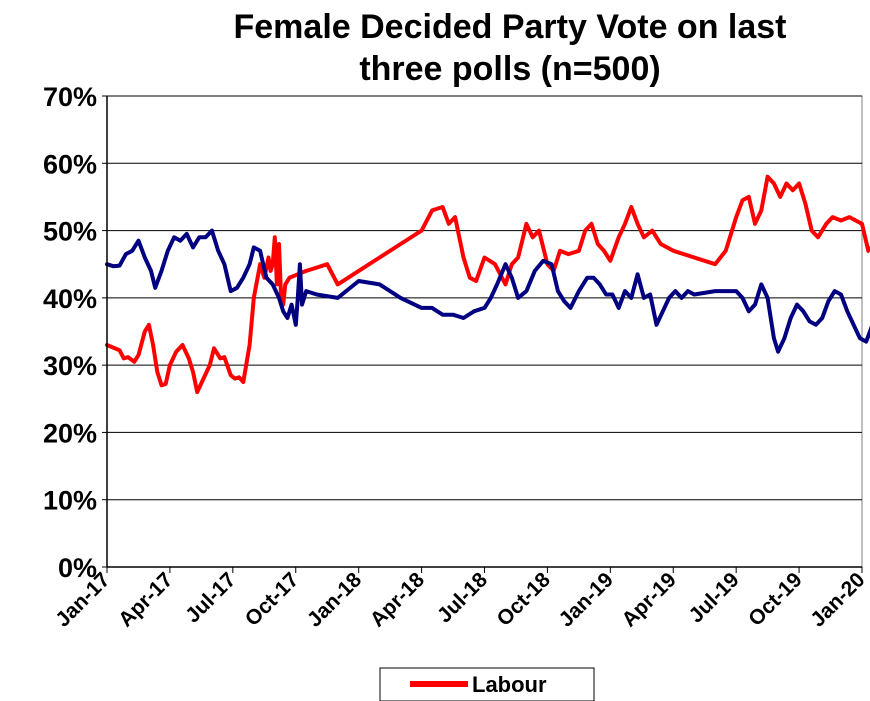  What do you see at coordinates (70, 433) in the screenshot?
I see `y-tick-label: 20%` at bounding box center [70, 433].